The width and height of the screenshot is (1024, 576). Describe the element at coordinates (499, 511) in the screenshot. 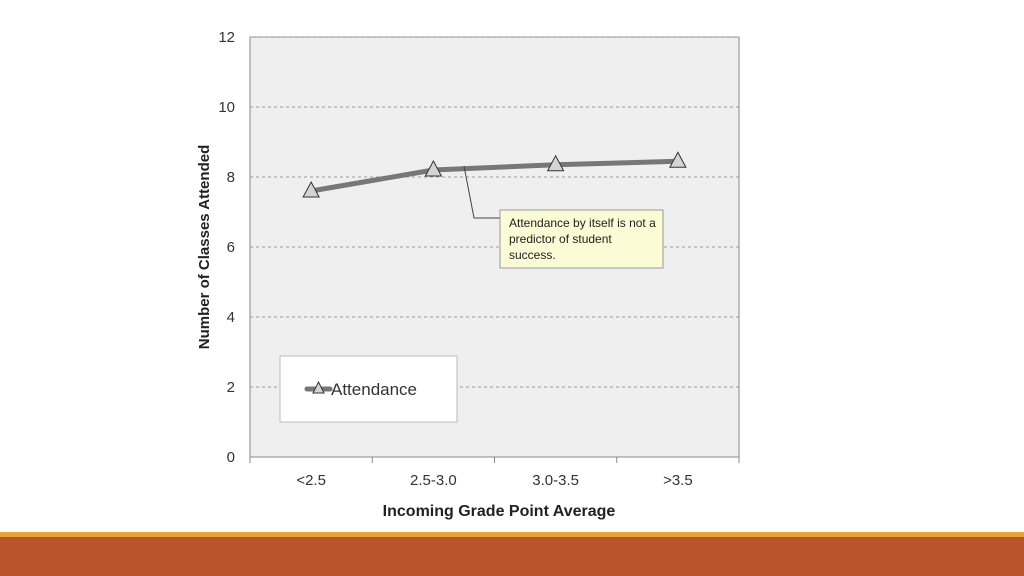

I see `x-axis-title: Incoming Grade Point Average` at that location.